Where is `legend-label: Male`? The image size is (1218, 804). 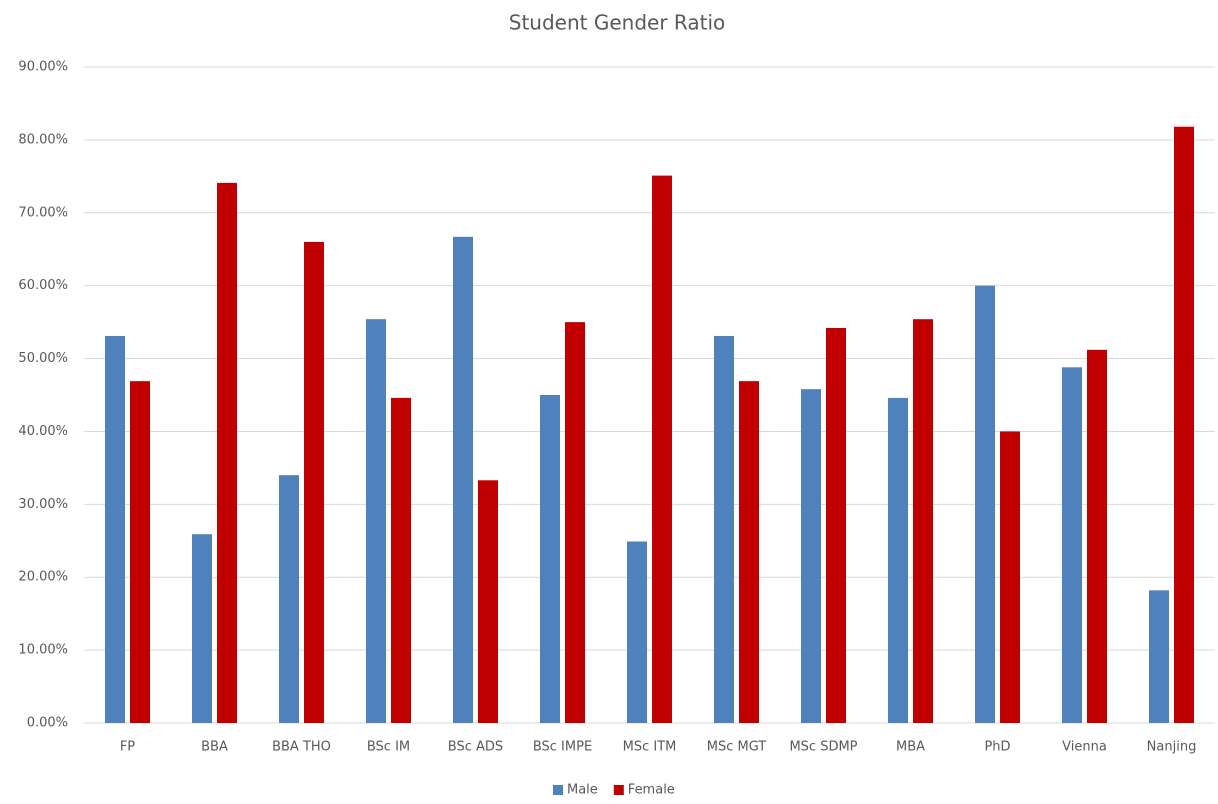 legend-label: Male is located at coordinates (582, 790).